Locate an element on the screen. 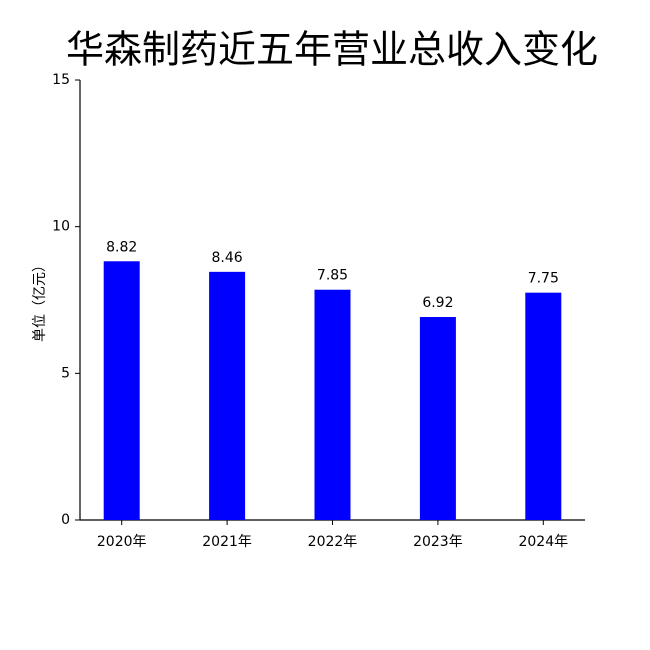  y-axis-label: 单位（亿元） is located at coordinates (40, 300).